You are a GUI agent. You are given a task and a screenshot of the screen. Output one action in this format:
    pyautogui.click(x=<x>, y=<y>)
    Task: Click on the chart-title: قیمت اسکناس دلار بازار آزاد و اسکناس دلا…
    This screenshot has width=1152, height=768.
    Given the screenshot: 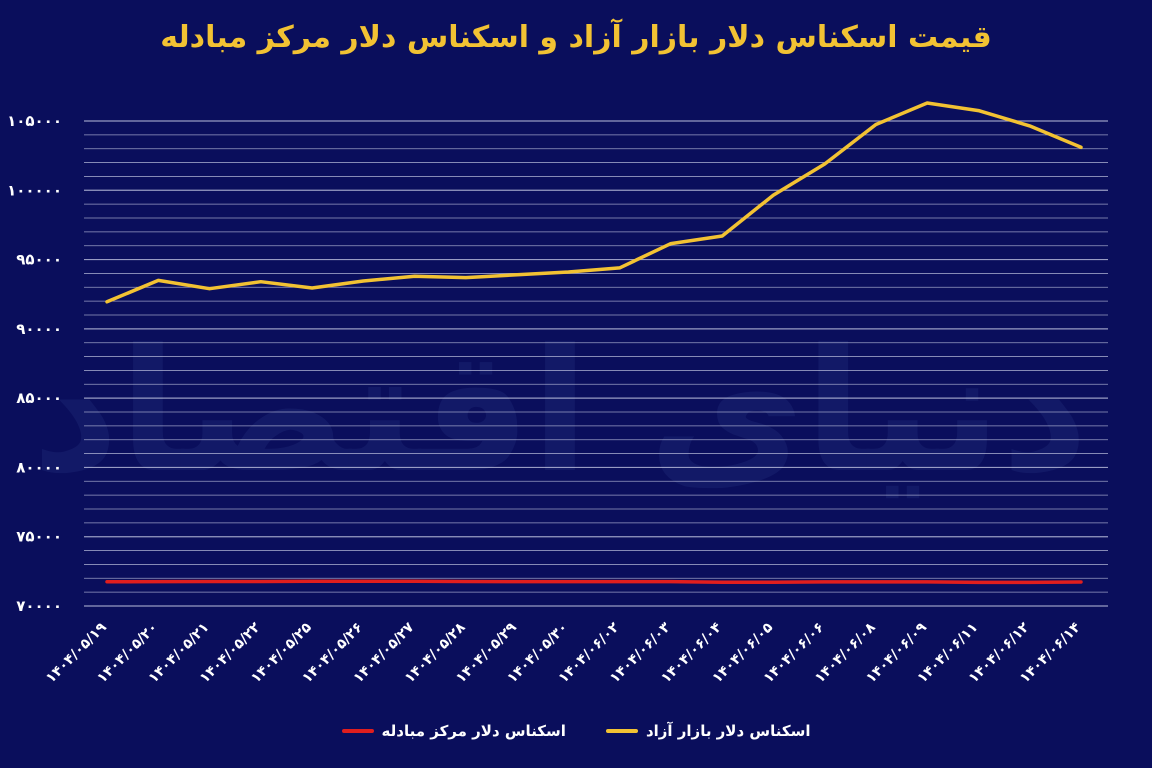 What is the action you would take?
    pyautogui.click(x=576, y=37)
    